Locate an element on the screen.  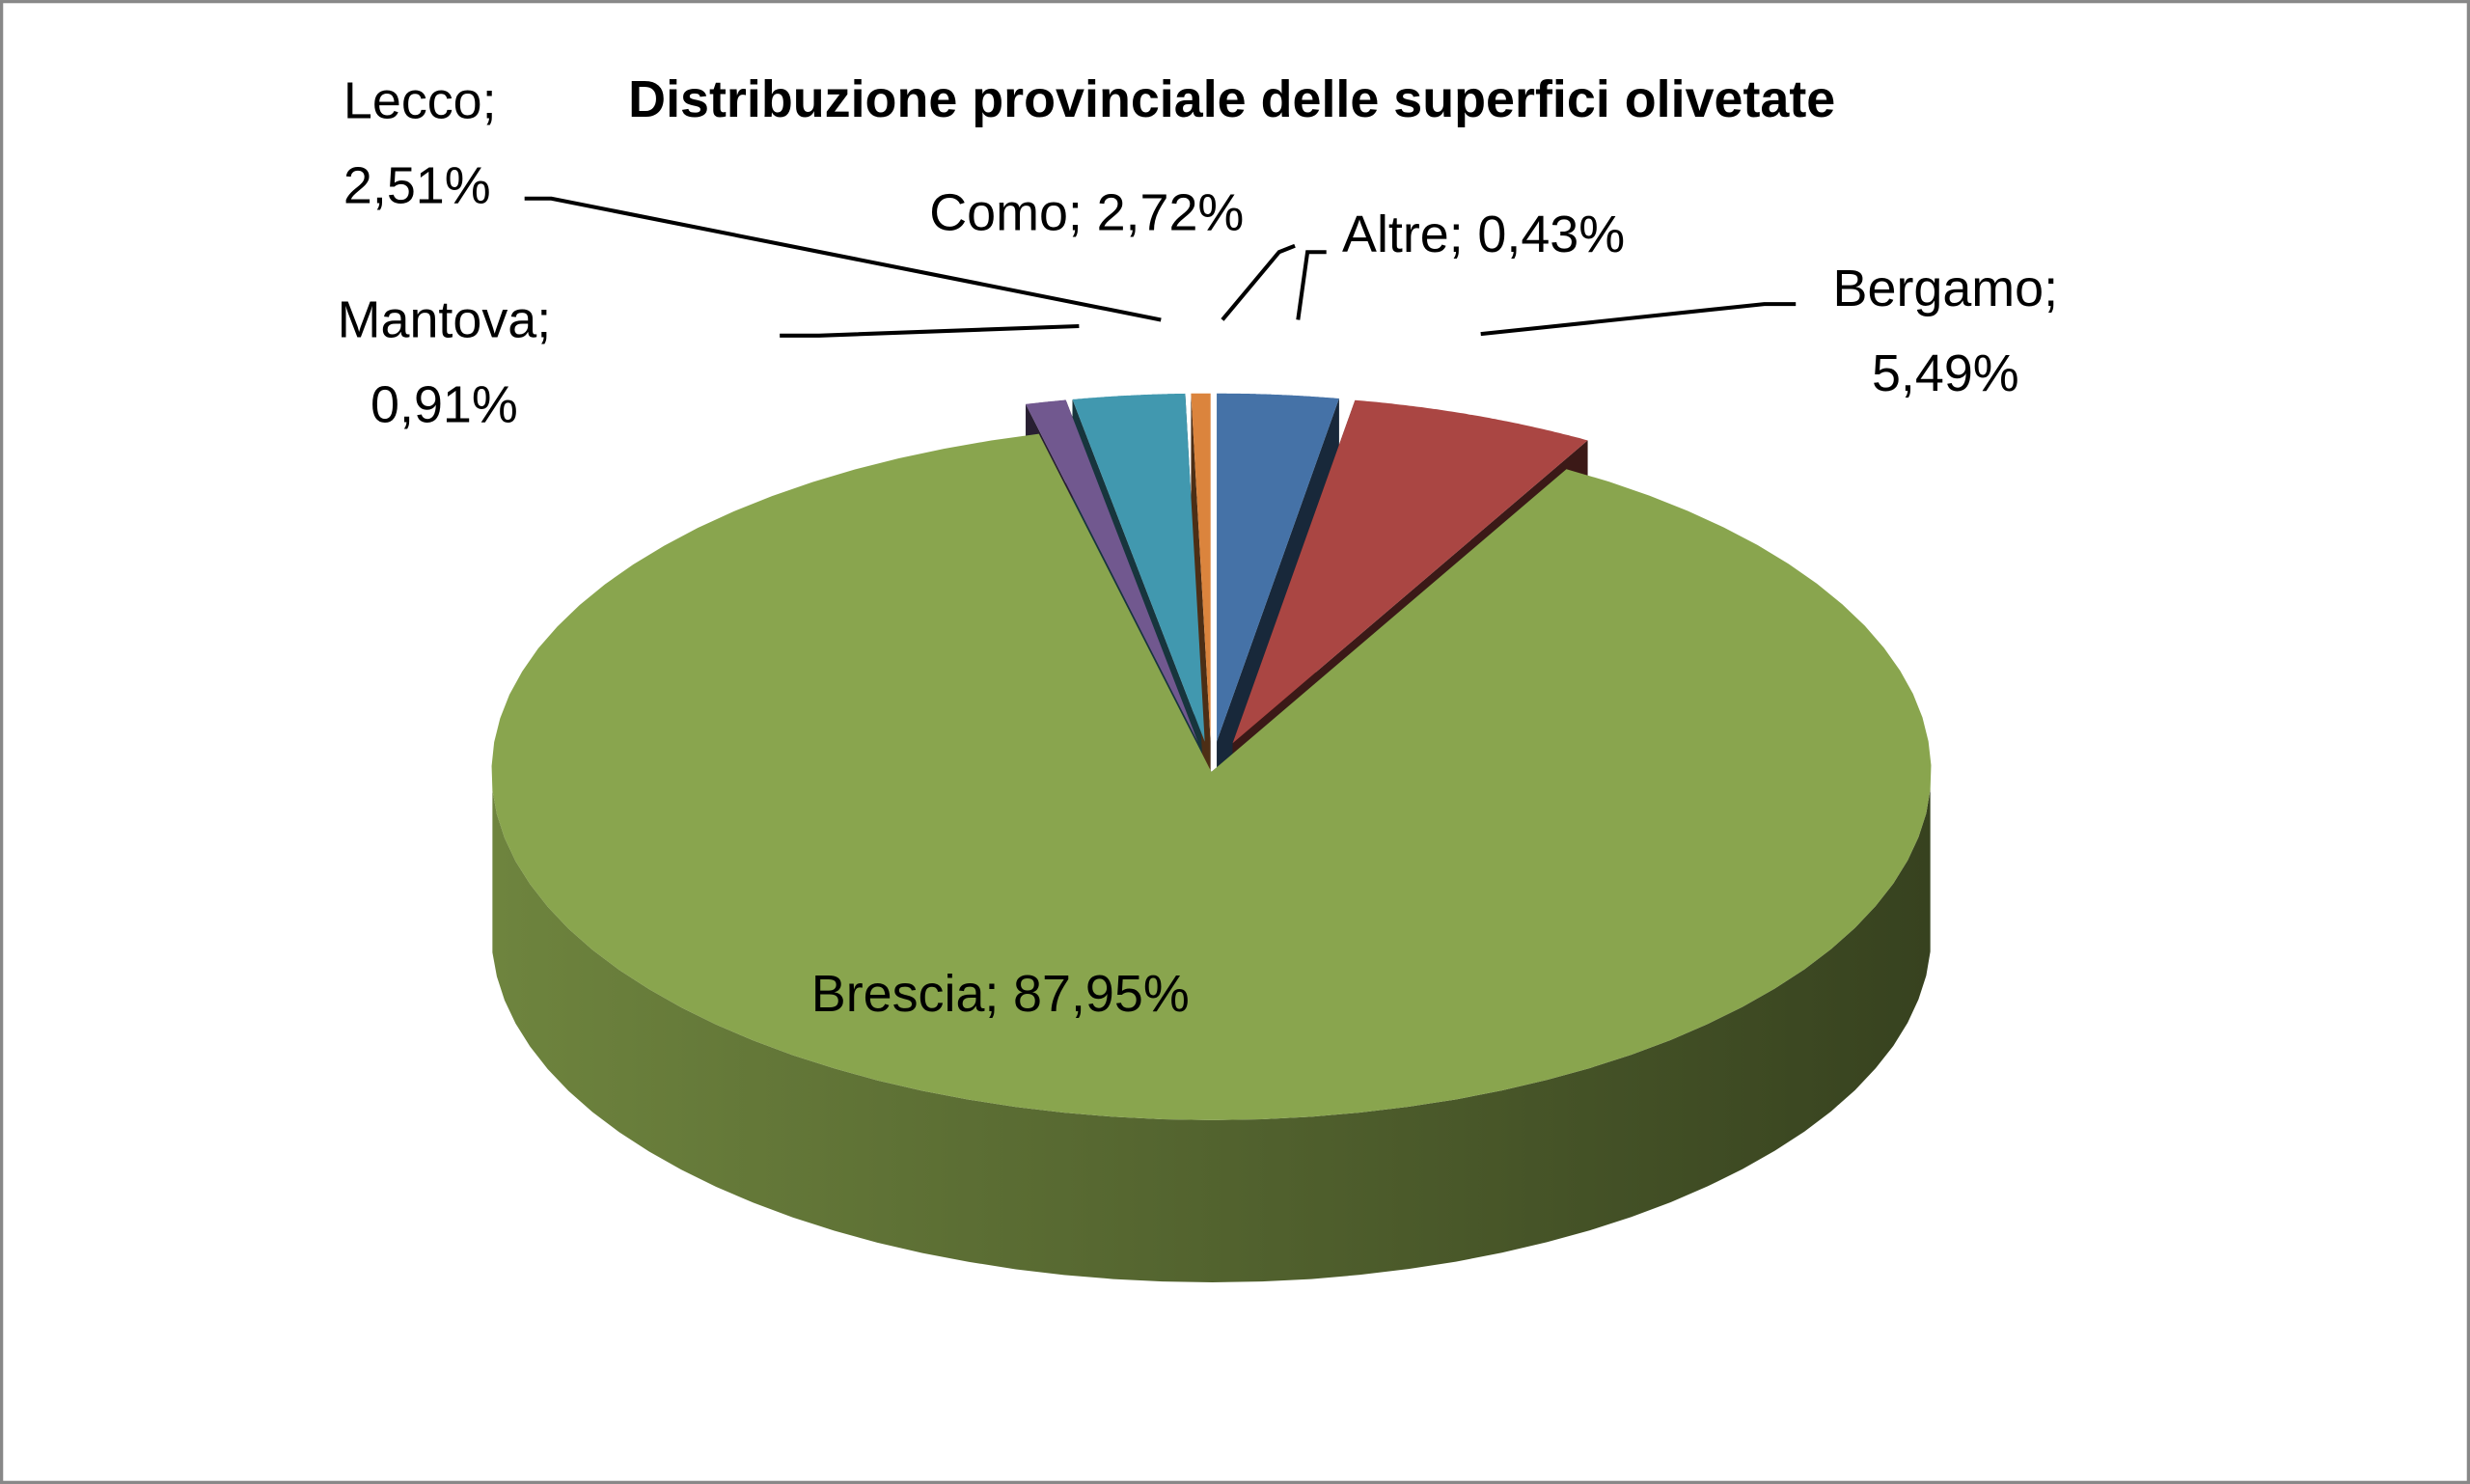
data-label: Brescia; 87,95% is located at coordinates (1000, 994).